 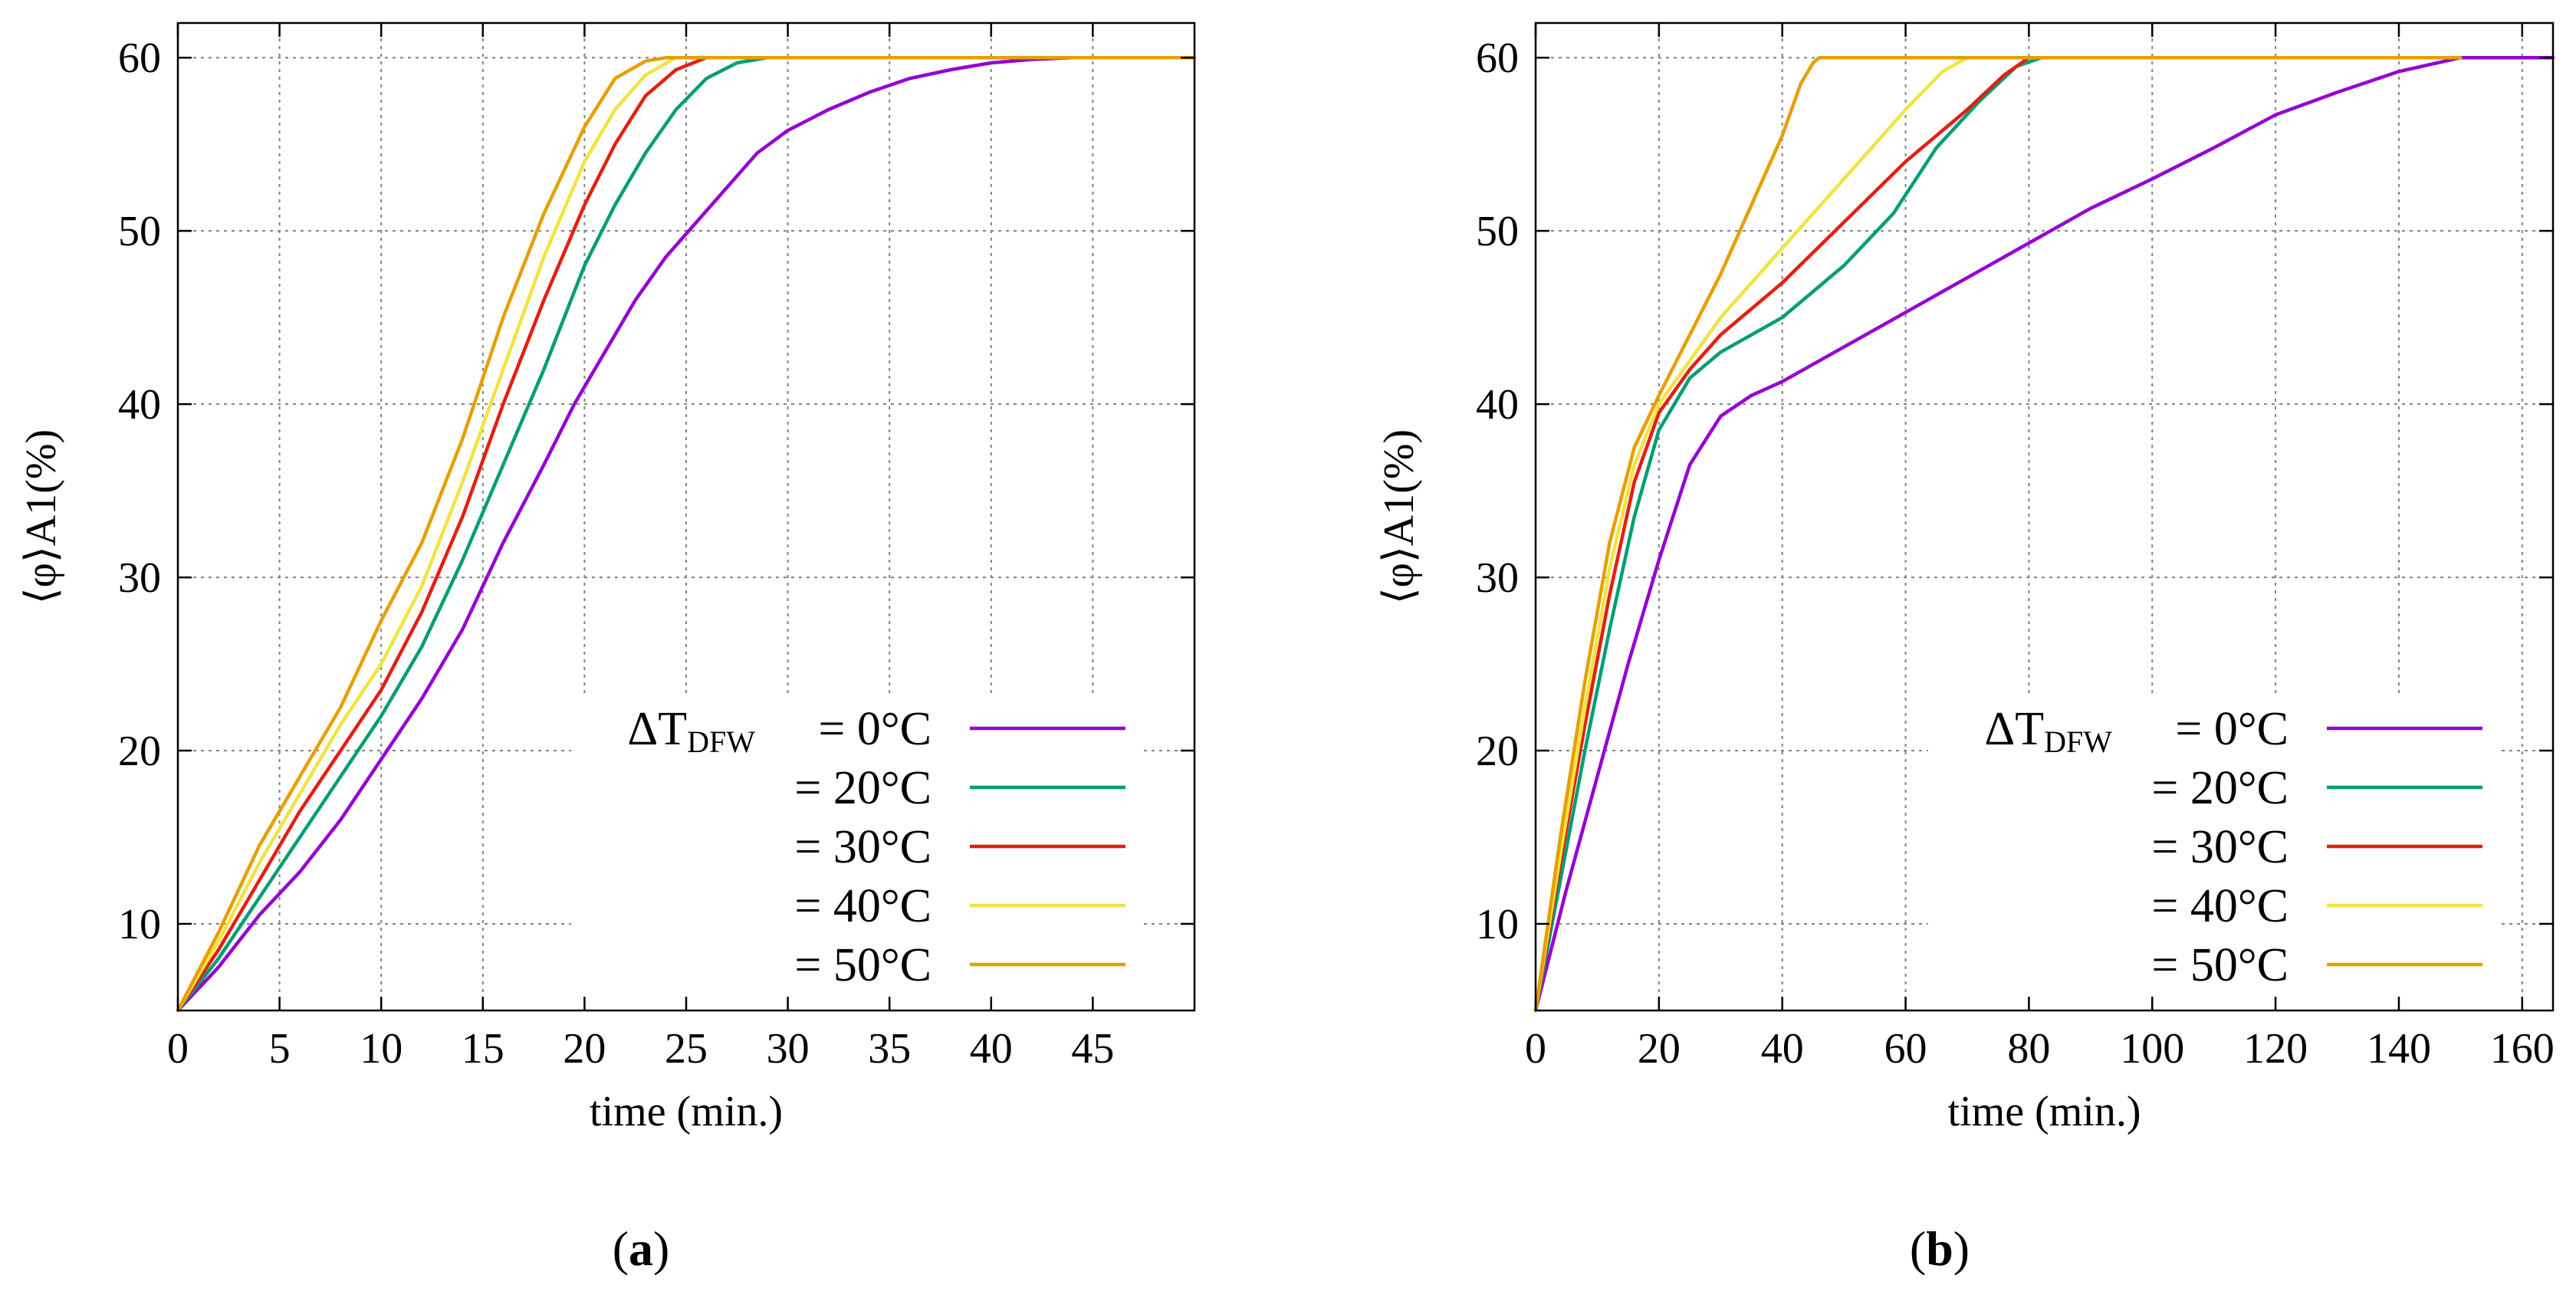 What do you see at coordinates (1092, 1049) in the screenshot?
I see `x-tick-label: 45` at bounding box center [1092, 1049].